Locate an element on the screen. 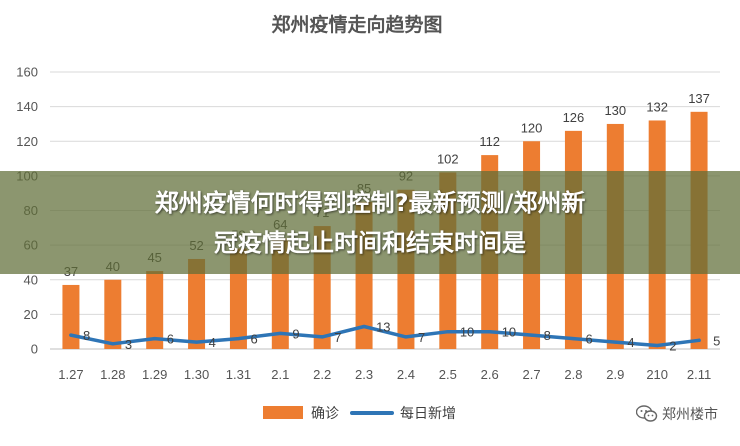 The height and width of the screenshot is (446, 740). x-tick-label: 1.29 is located at coordinates (154, 374).